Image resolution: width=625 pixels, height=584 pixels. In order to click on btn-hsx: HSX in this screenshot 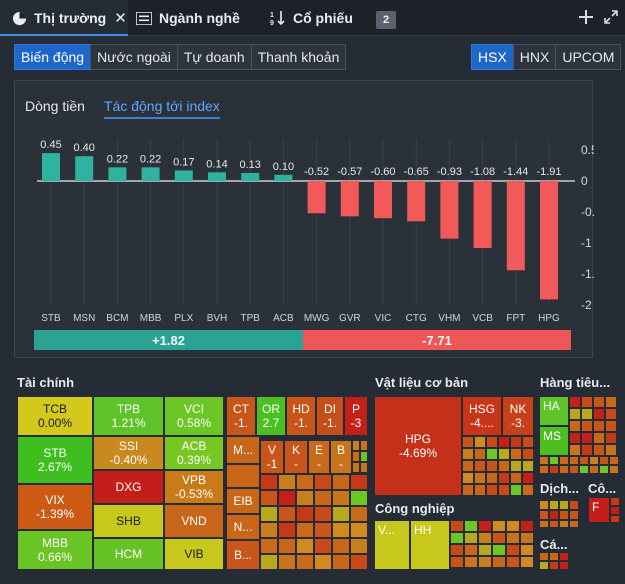, I will do `click(492, 57)`.